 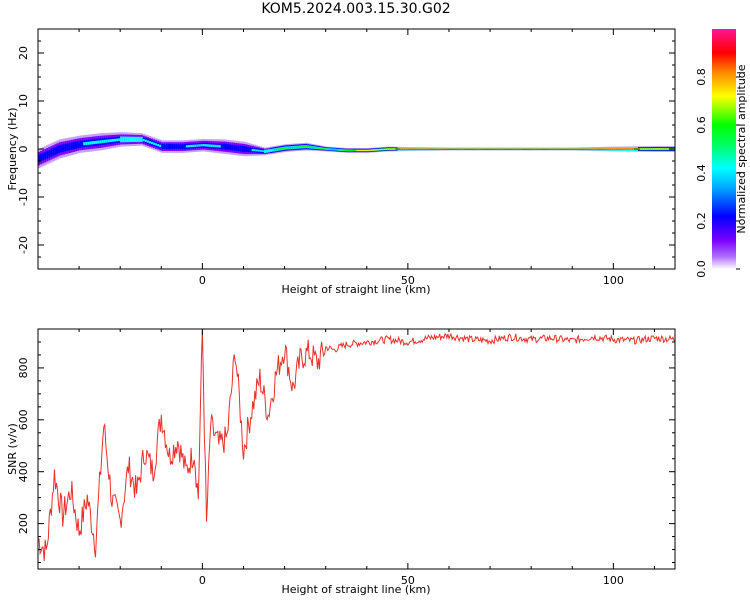 I want to click on x-tick-label: 0, so click(x=202, y=580).